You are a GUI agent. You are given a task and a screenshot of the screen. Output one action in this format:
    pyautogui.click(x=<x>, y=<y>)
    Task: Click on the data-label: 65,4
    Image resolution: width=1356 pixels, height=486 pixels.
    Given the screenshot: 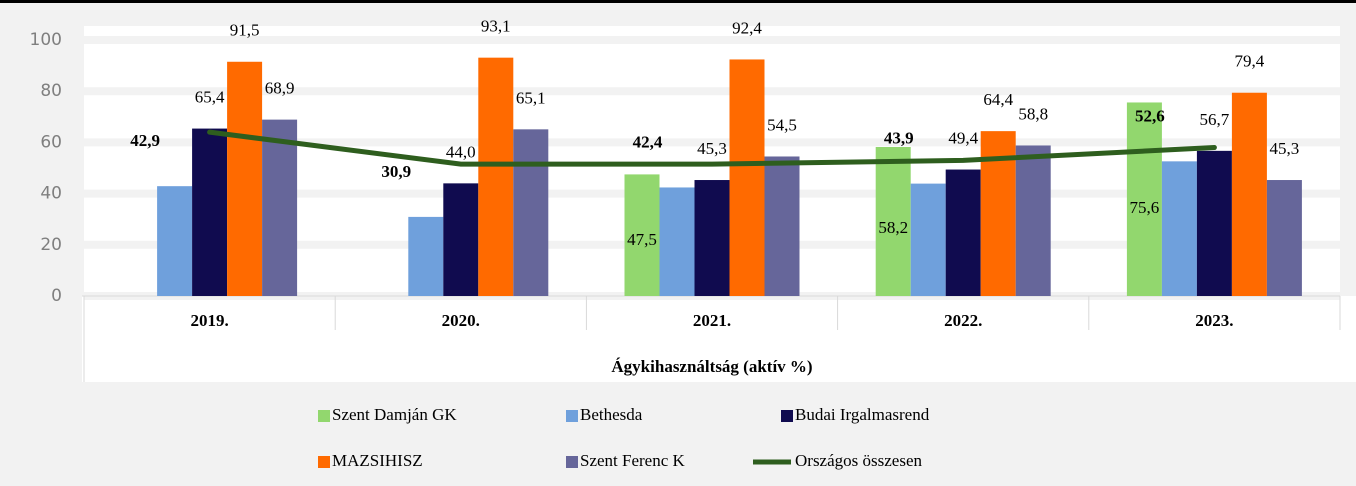 What is the action you would take?
    pyautogui.click(x=210, y=96)
    